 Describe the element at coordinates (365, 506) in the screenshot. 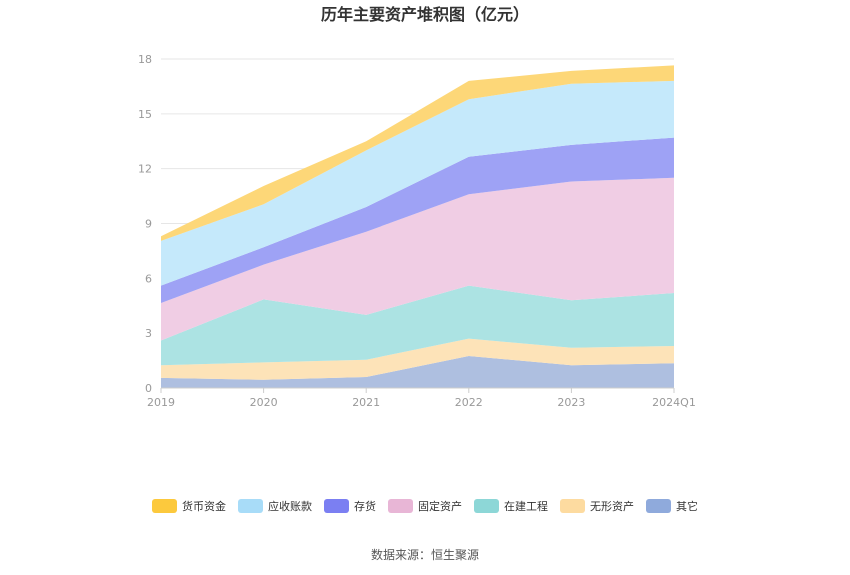

I see `legend-label: 存货` at that location.